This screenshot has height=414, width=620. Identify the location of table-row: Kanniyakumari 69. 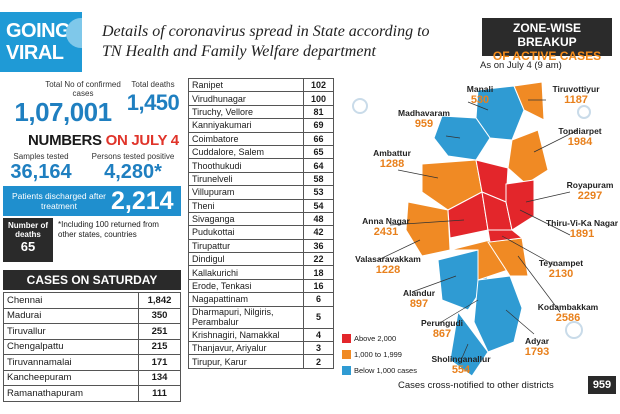
(261, 125).